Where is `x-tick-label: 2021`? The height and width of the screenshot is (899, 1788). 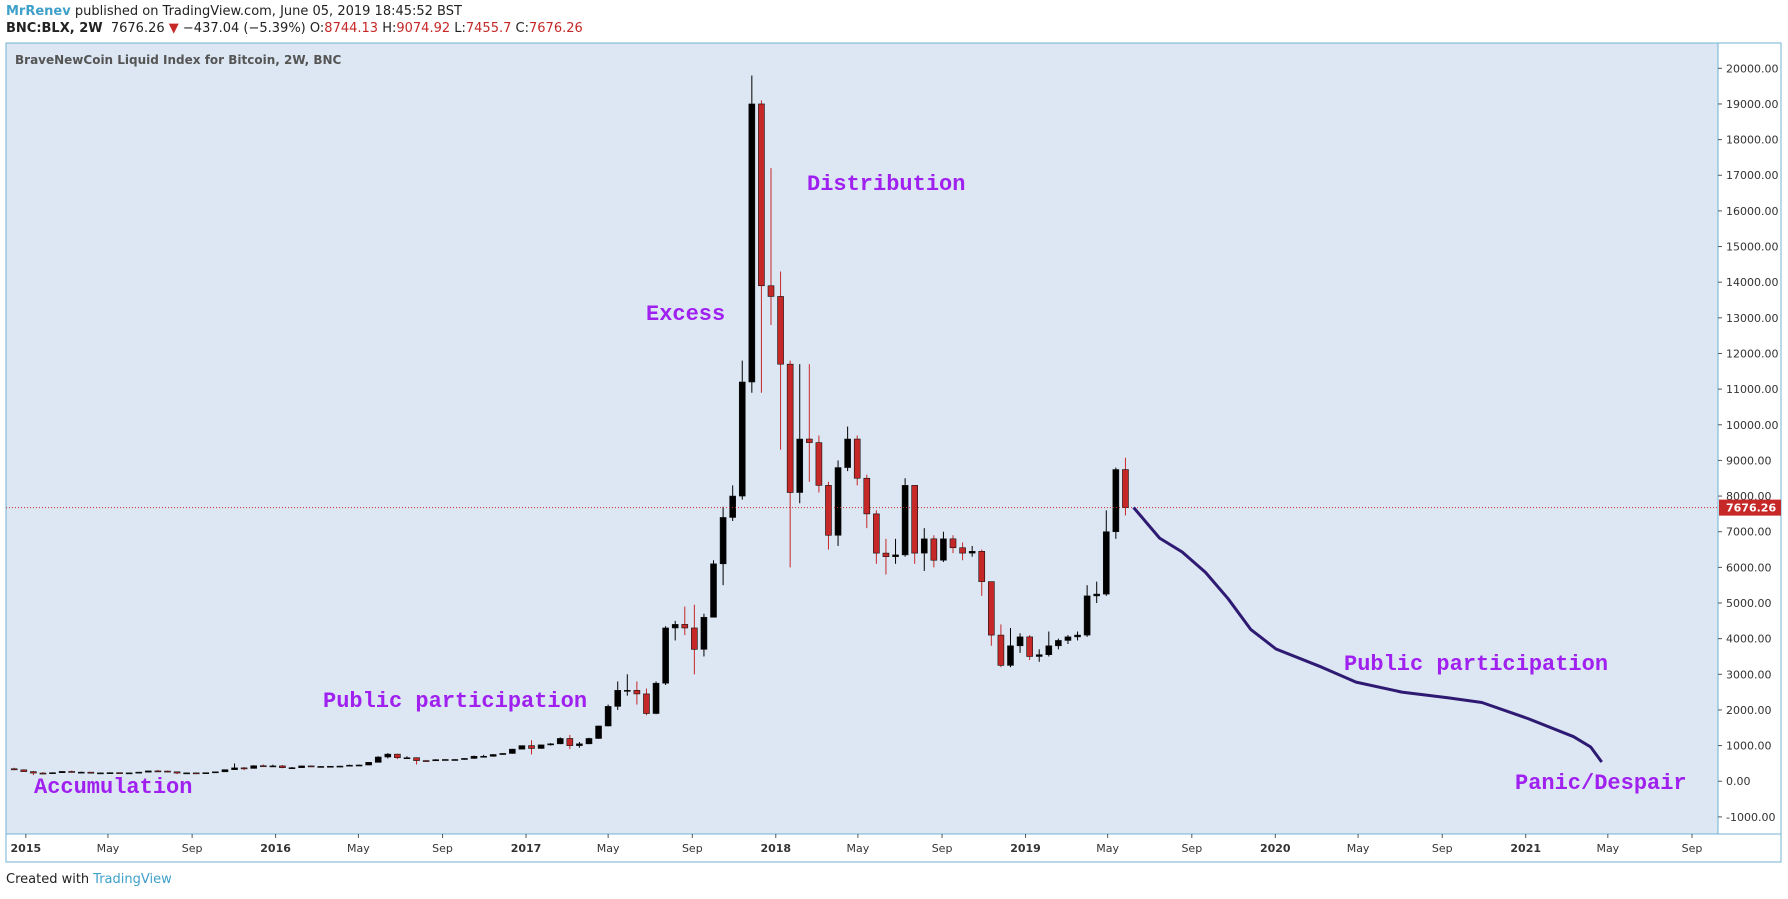
x-tick-label: 2021 is located at coordinates (1525, 848).